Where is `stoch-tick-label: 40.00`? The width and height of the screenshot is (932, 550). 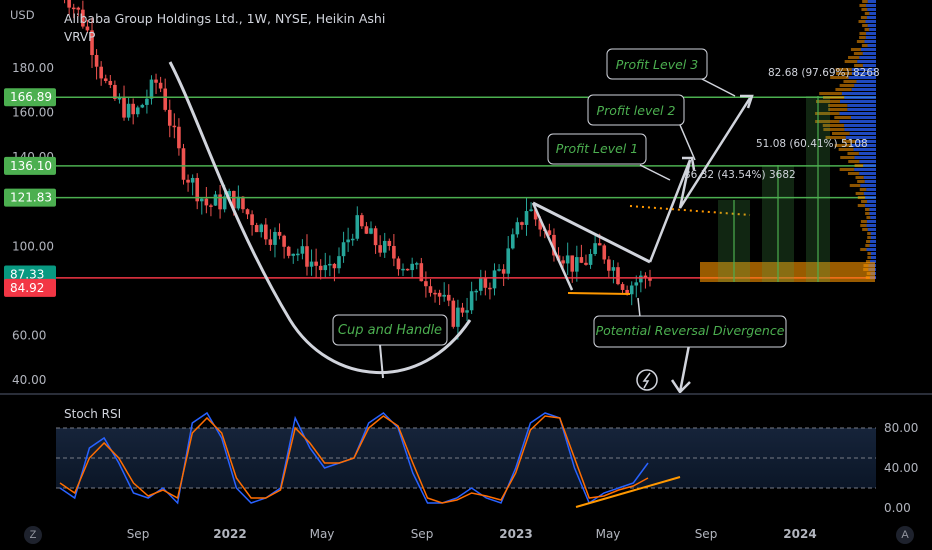
stoch-tick-label: 40.00 is located at coordinates (901, 468).